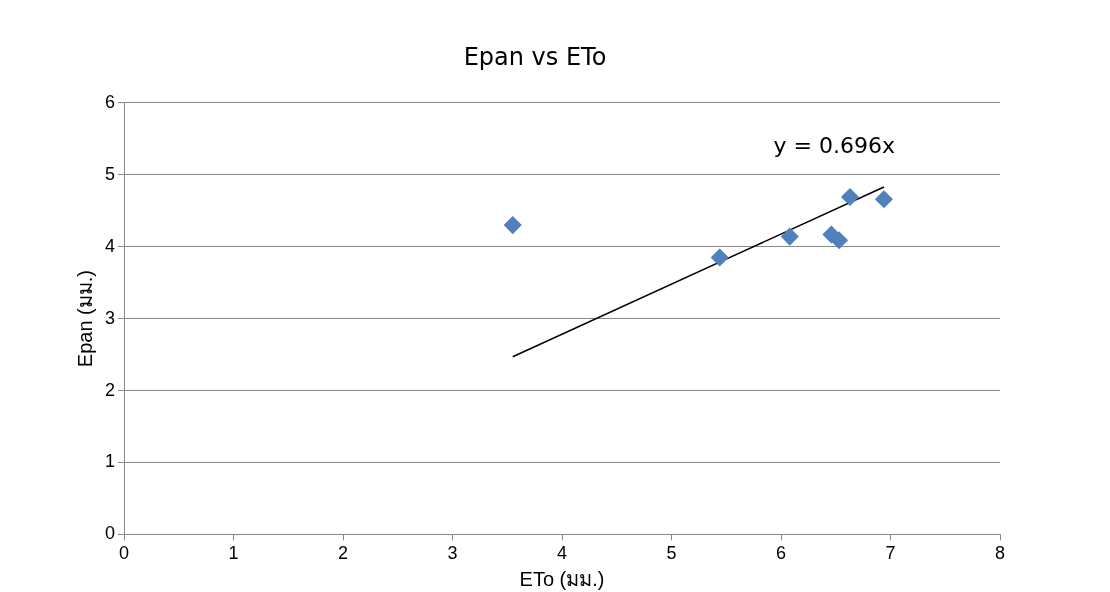 This screenshot has height=592, width=1110. I want to click on x-tick-label: 6, so click(781, 553).